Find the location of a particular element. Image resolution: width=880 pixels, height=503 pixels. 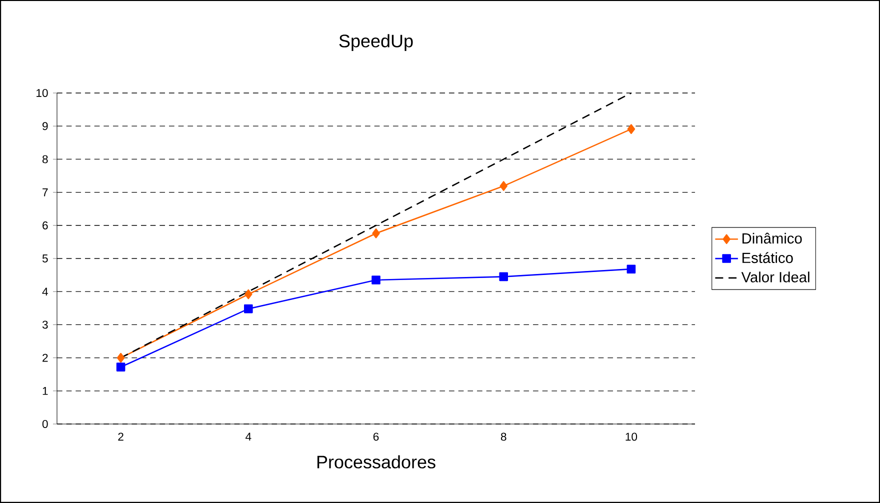

y-tick-label: 3 is located at coordinates (45, 324).